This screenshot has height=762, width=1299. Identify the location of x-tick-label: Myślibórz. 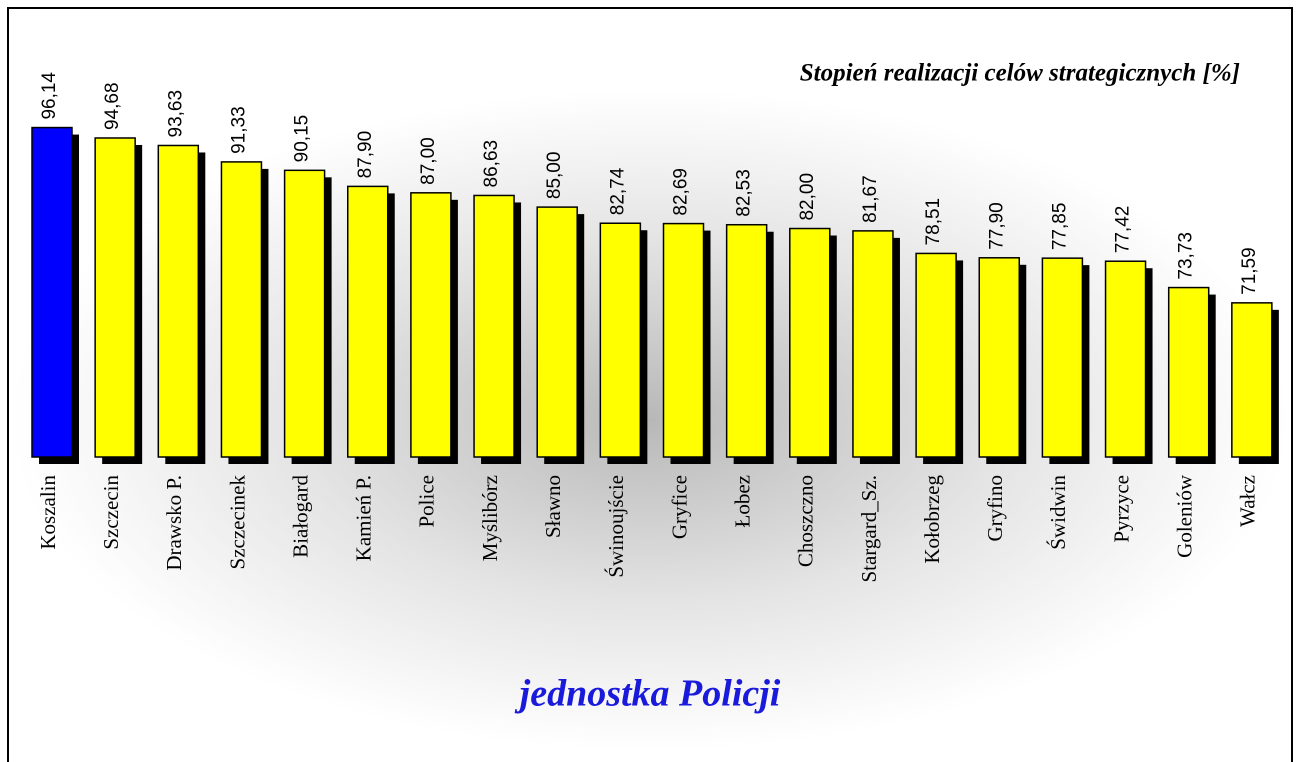
(490, 518).